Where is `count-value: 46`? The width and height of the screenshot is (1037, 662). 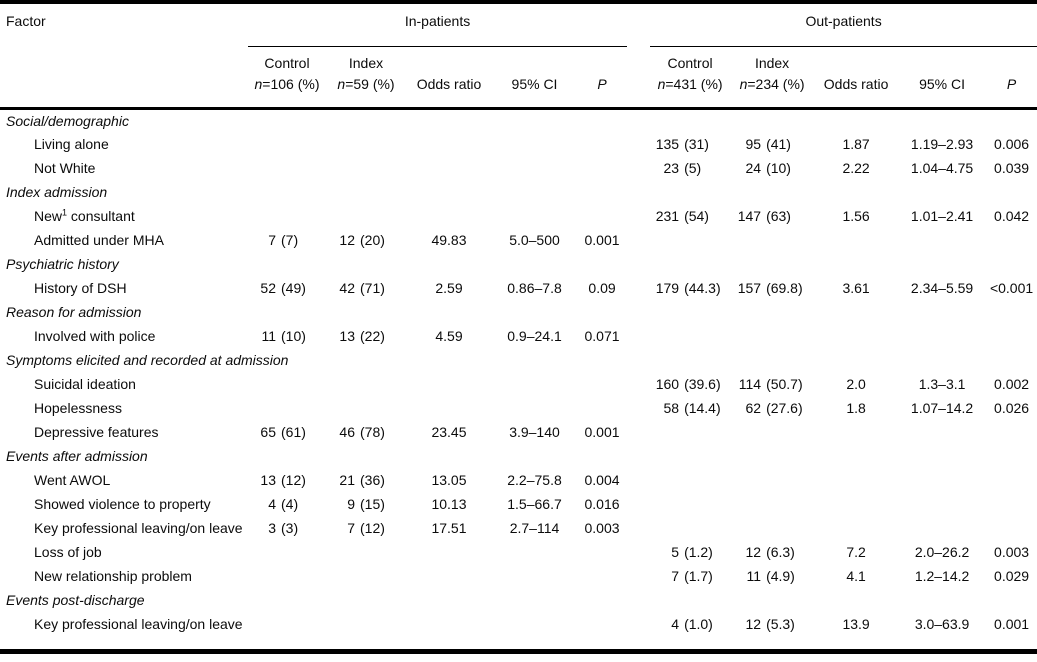 count-value: 46 is located at coordinates (347, 432).